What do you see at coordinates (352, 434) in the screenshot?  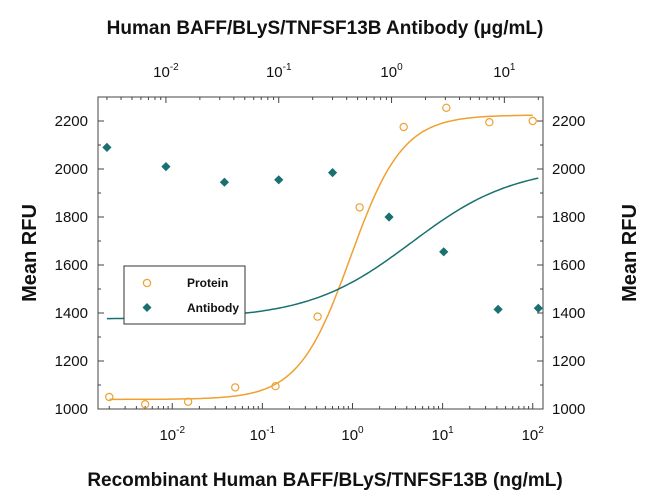 I see `bottom-tick-label-2: 10⁰` at bounding box center [352, 434].